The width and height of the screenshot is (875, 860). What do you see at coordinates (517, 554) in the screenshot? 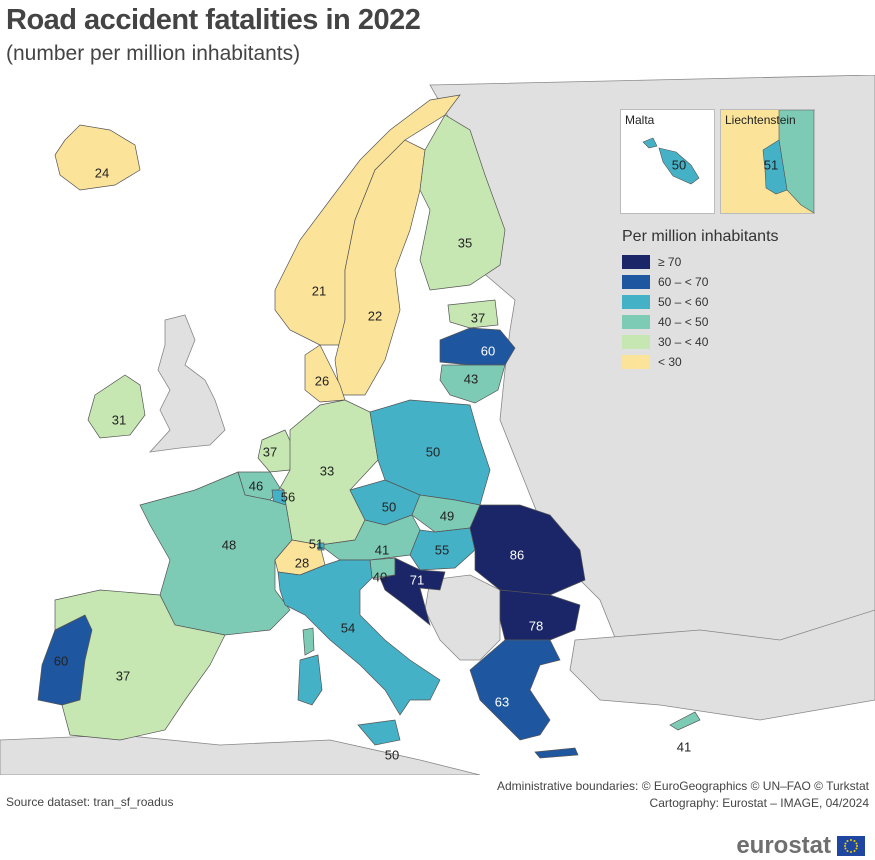
I see `value-label-romania: 86` at bounding box center [517, 554].